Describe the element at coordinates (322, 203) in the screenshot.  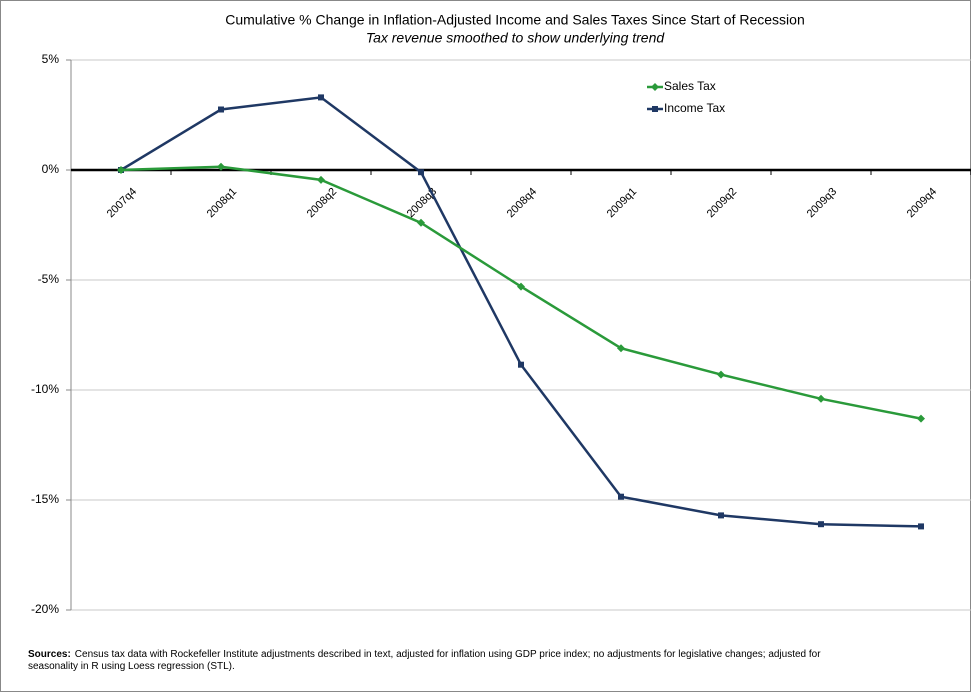
I see `x-tick-label: 2008q2` at that location.